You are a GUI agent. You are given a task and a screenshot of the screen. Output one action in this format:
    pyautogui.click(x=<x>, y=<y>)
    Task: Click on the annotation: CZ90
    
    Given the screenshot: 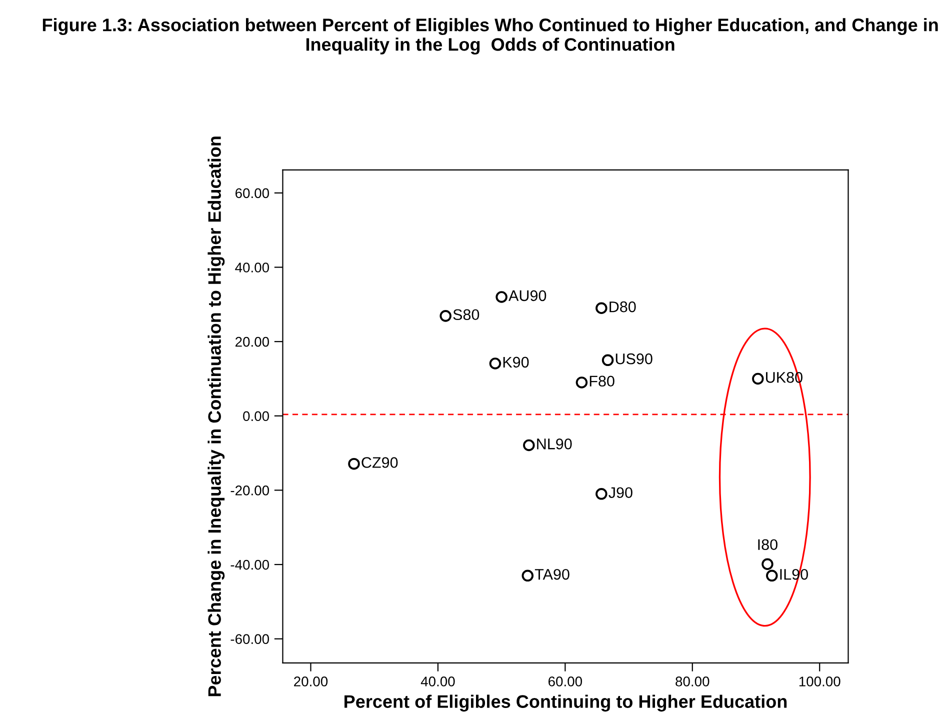 What is the action you would take?
    pyautogui.click(x=380, y=462)
    